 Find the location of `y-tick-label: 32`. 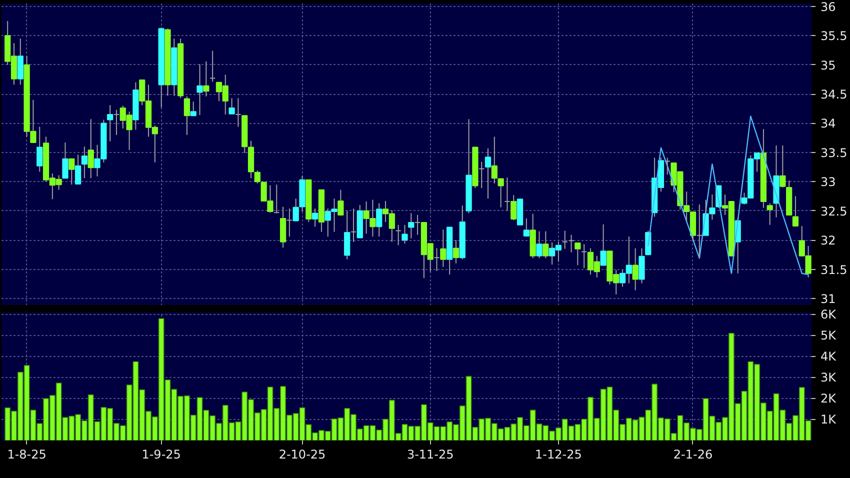

y-tick-label: 32 is located at coordinates (828, 241).